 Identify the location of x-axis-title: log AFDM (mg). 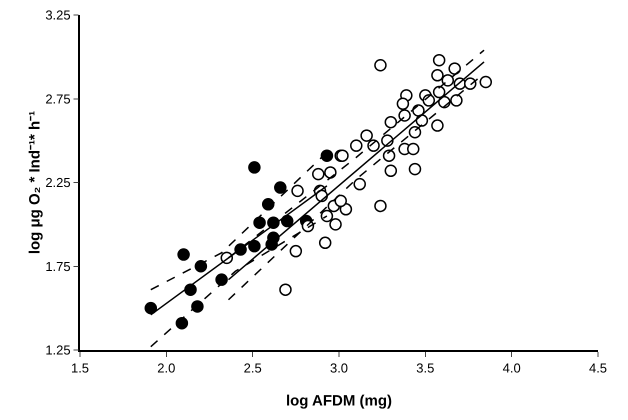
(339, 401).